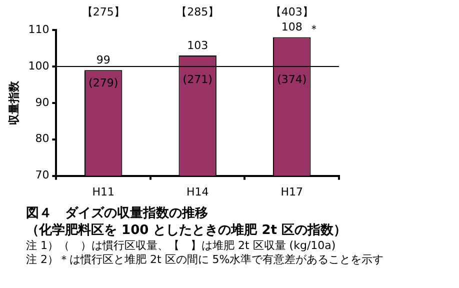  I want to click on y-tick-label: 70, so click(42, 175).